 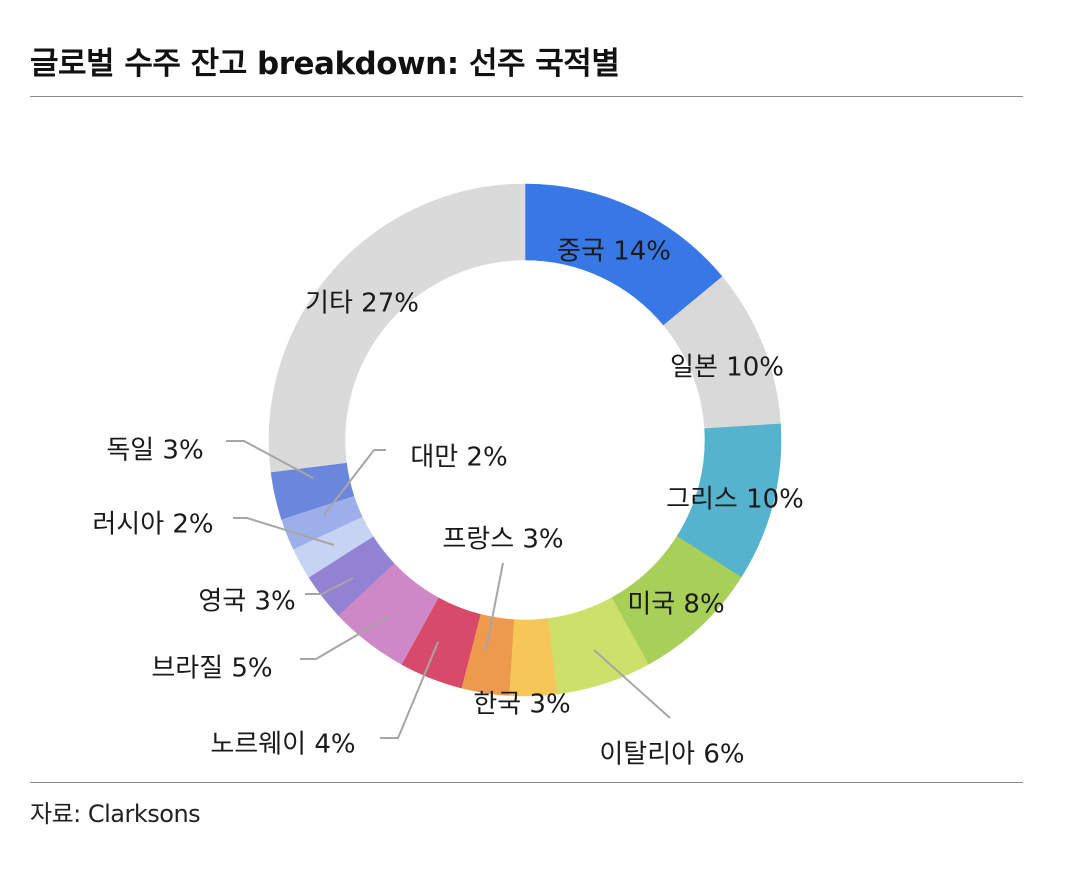 What do you see at coordinates (362, 304) in the screenshot?
I see `slice-label-14: 기타 27%` at bounding box center [362, 304].